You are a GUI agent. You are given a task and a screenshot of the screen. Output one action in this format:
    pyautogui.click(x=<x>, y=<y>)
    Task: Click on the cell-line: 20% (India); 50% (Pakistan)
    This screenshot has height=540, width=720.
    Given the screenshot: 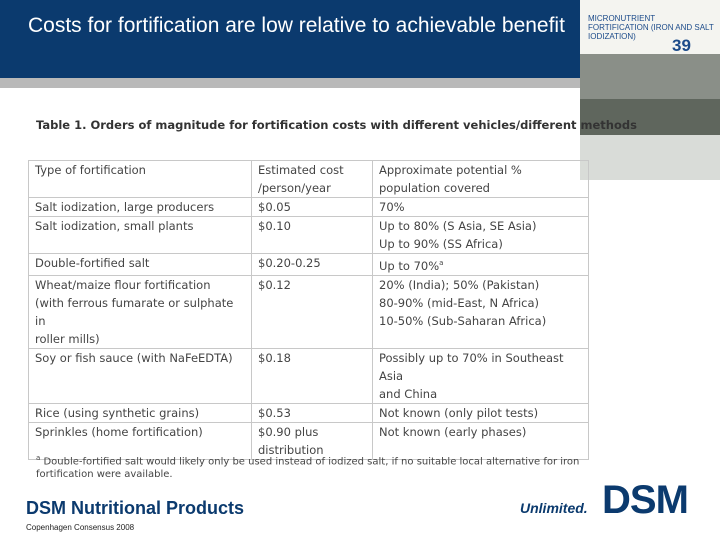 What is the action you would take?
    pyautogui.click(x=459, y=284)
    